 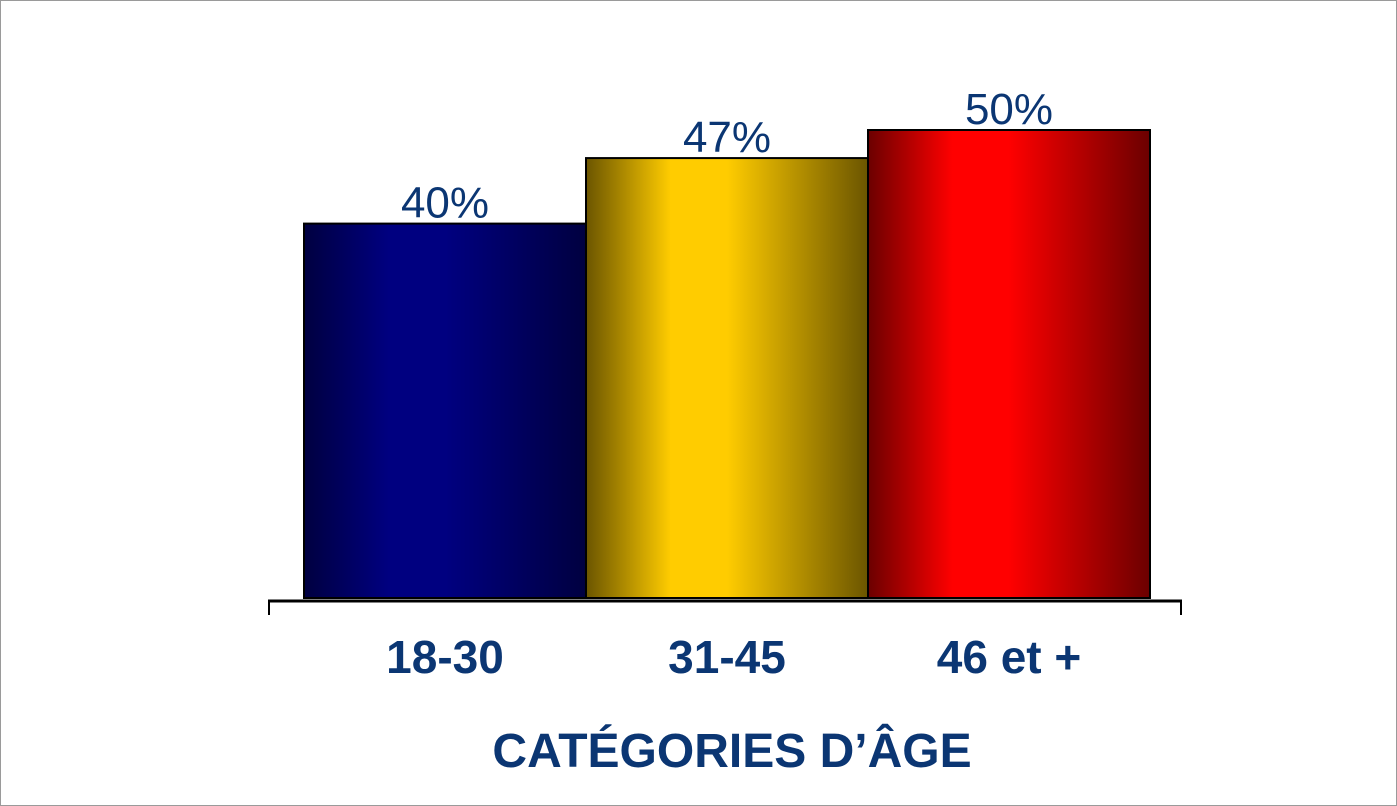 I want to click on category-label: 31-45, so click(x=727, y=657).